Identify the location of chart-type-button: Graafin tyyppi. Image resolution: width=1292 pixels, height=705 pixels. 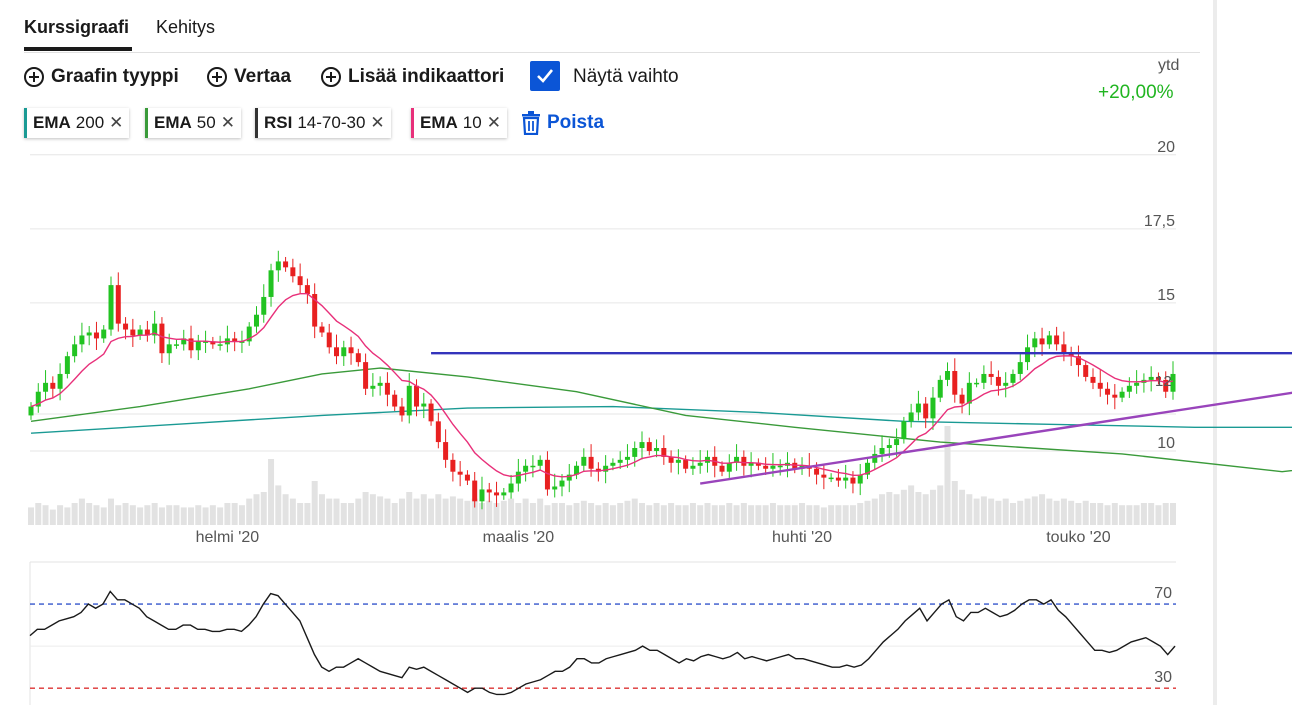
(101, 77).